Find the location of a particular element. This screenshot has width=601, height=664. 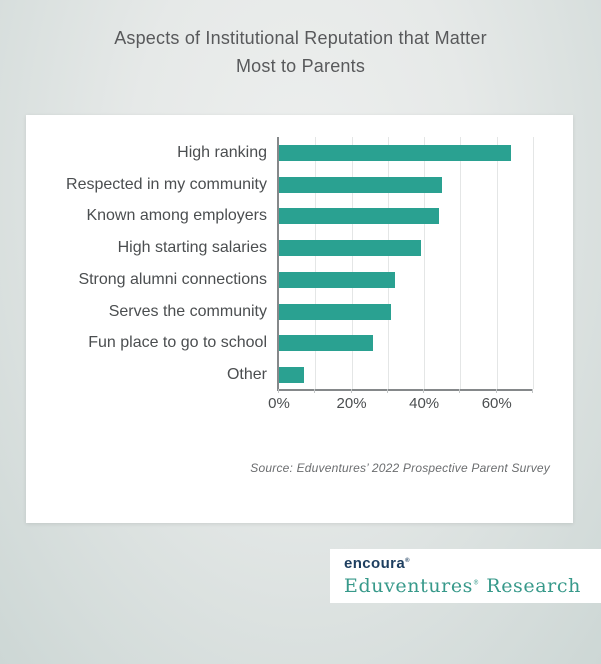

chart-row: Serves the community is located at coordinates (279, 312).